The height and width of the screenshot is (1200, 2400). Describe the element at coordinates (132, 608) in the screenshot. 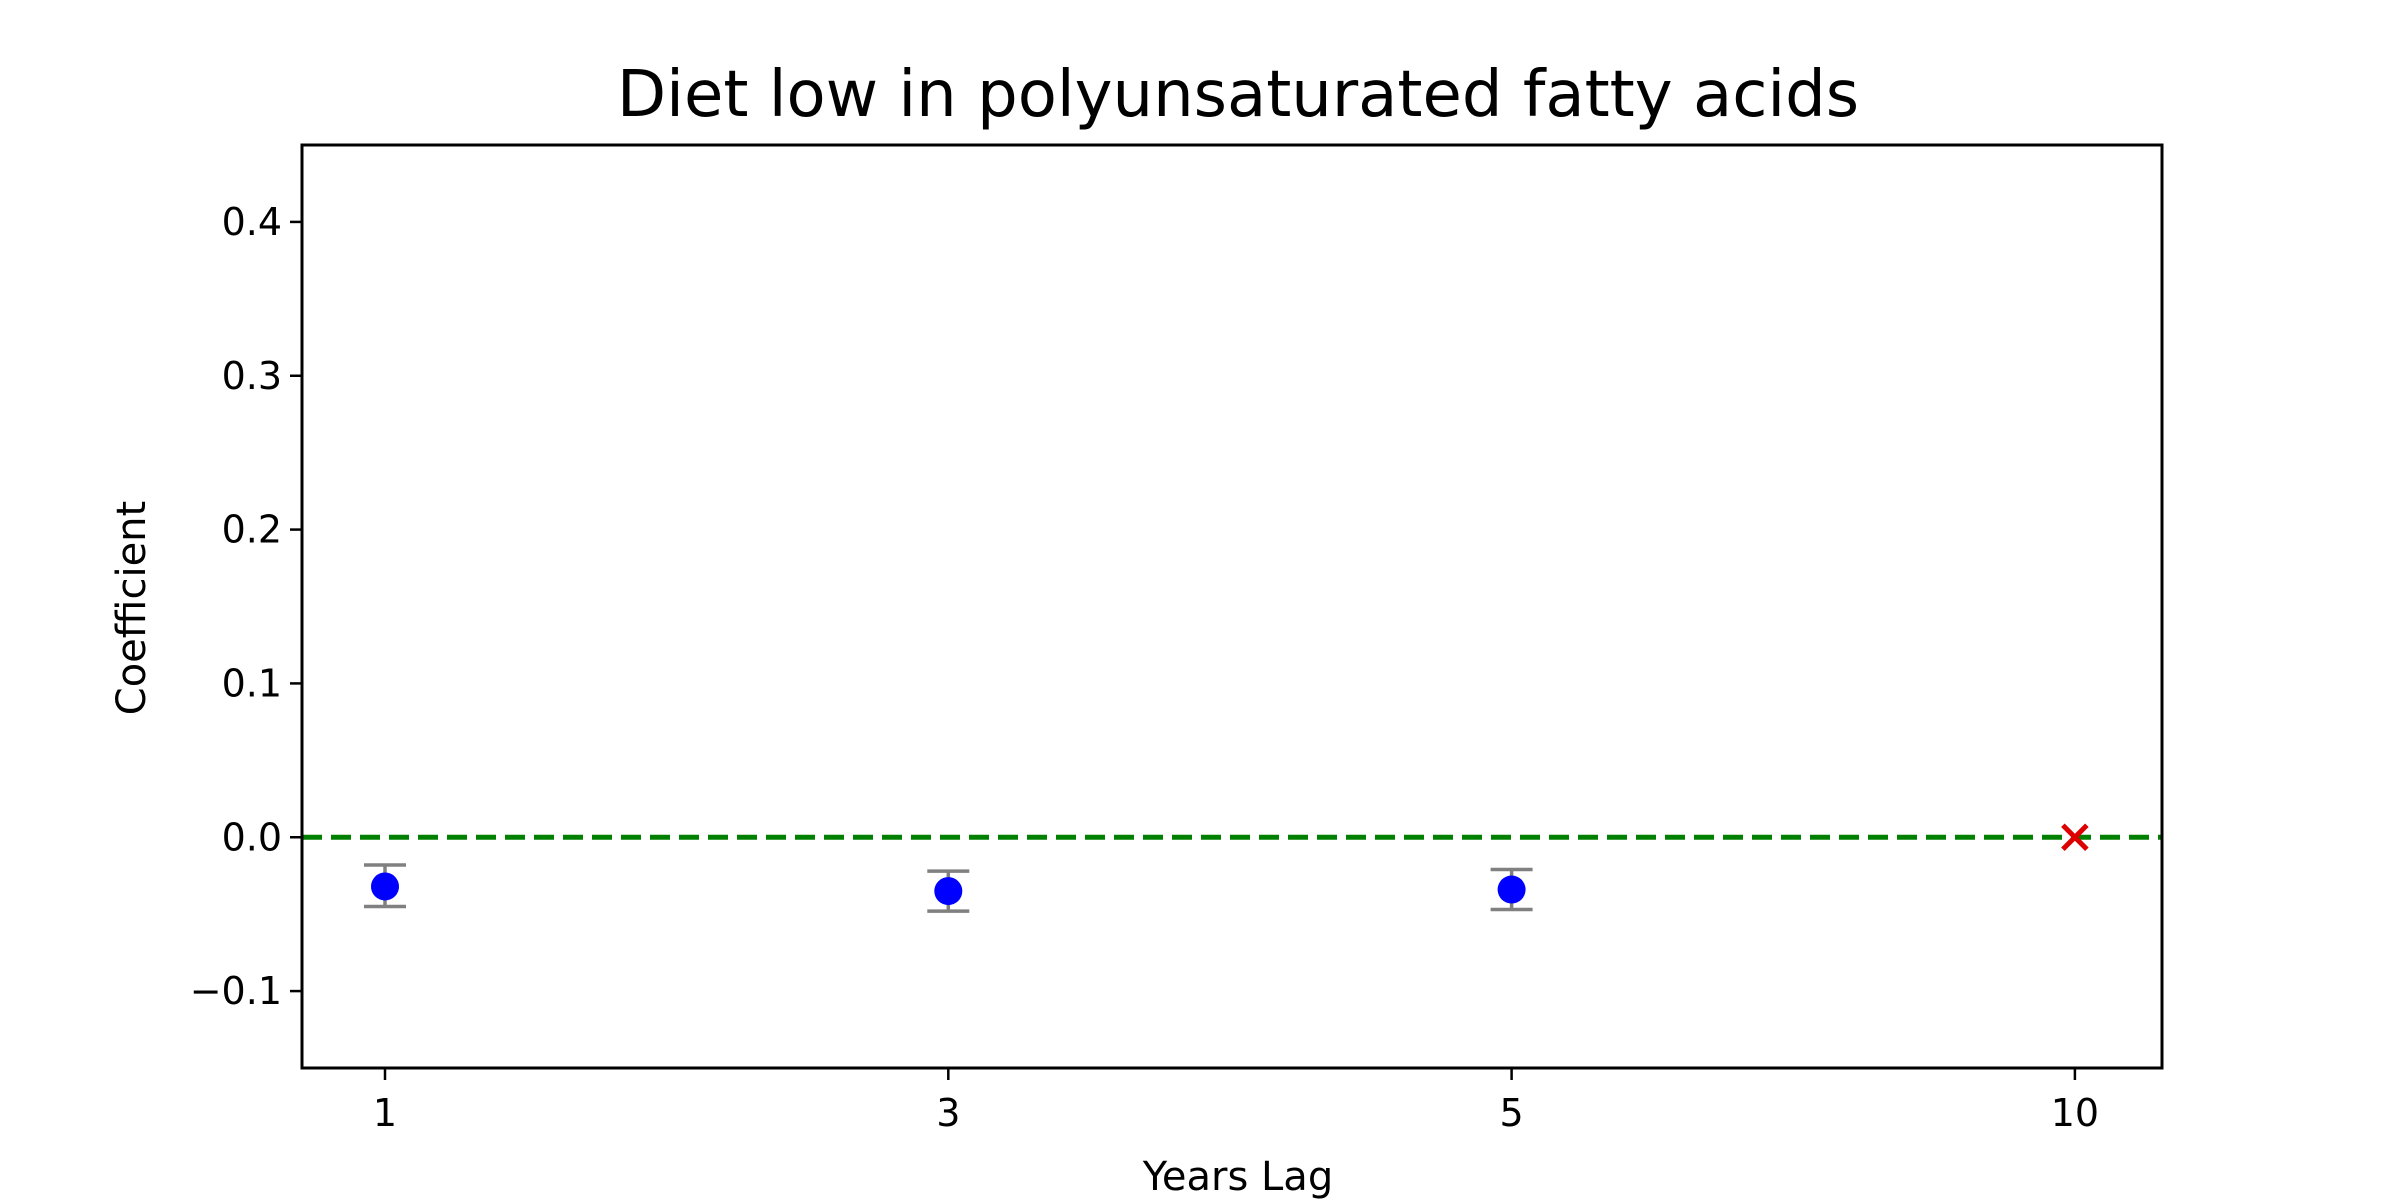

I see `y-axis-label: Coefficient` at that location.